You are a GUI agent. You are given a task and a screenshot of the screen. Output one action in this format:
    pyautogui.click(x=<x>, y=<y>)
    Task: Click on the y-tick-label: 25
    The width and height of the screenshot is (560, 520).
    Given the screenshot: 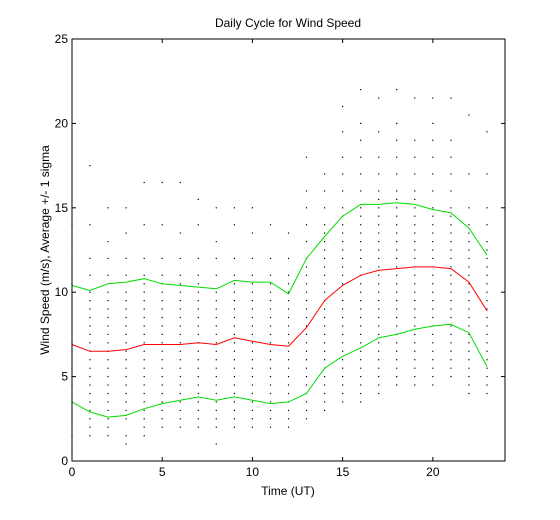 What is the action you would take?
    pyautogui.click(x=62, y=39)
    